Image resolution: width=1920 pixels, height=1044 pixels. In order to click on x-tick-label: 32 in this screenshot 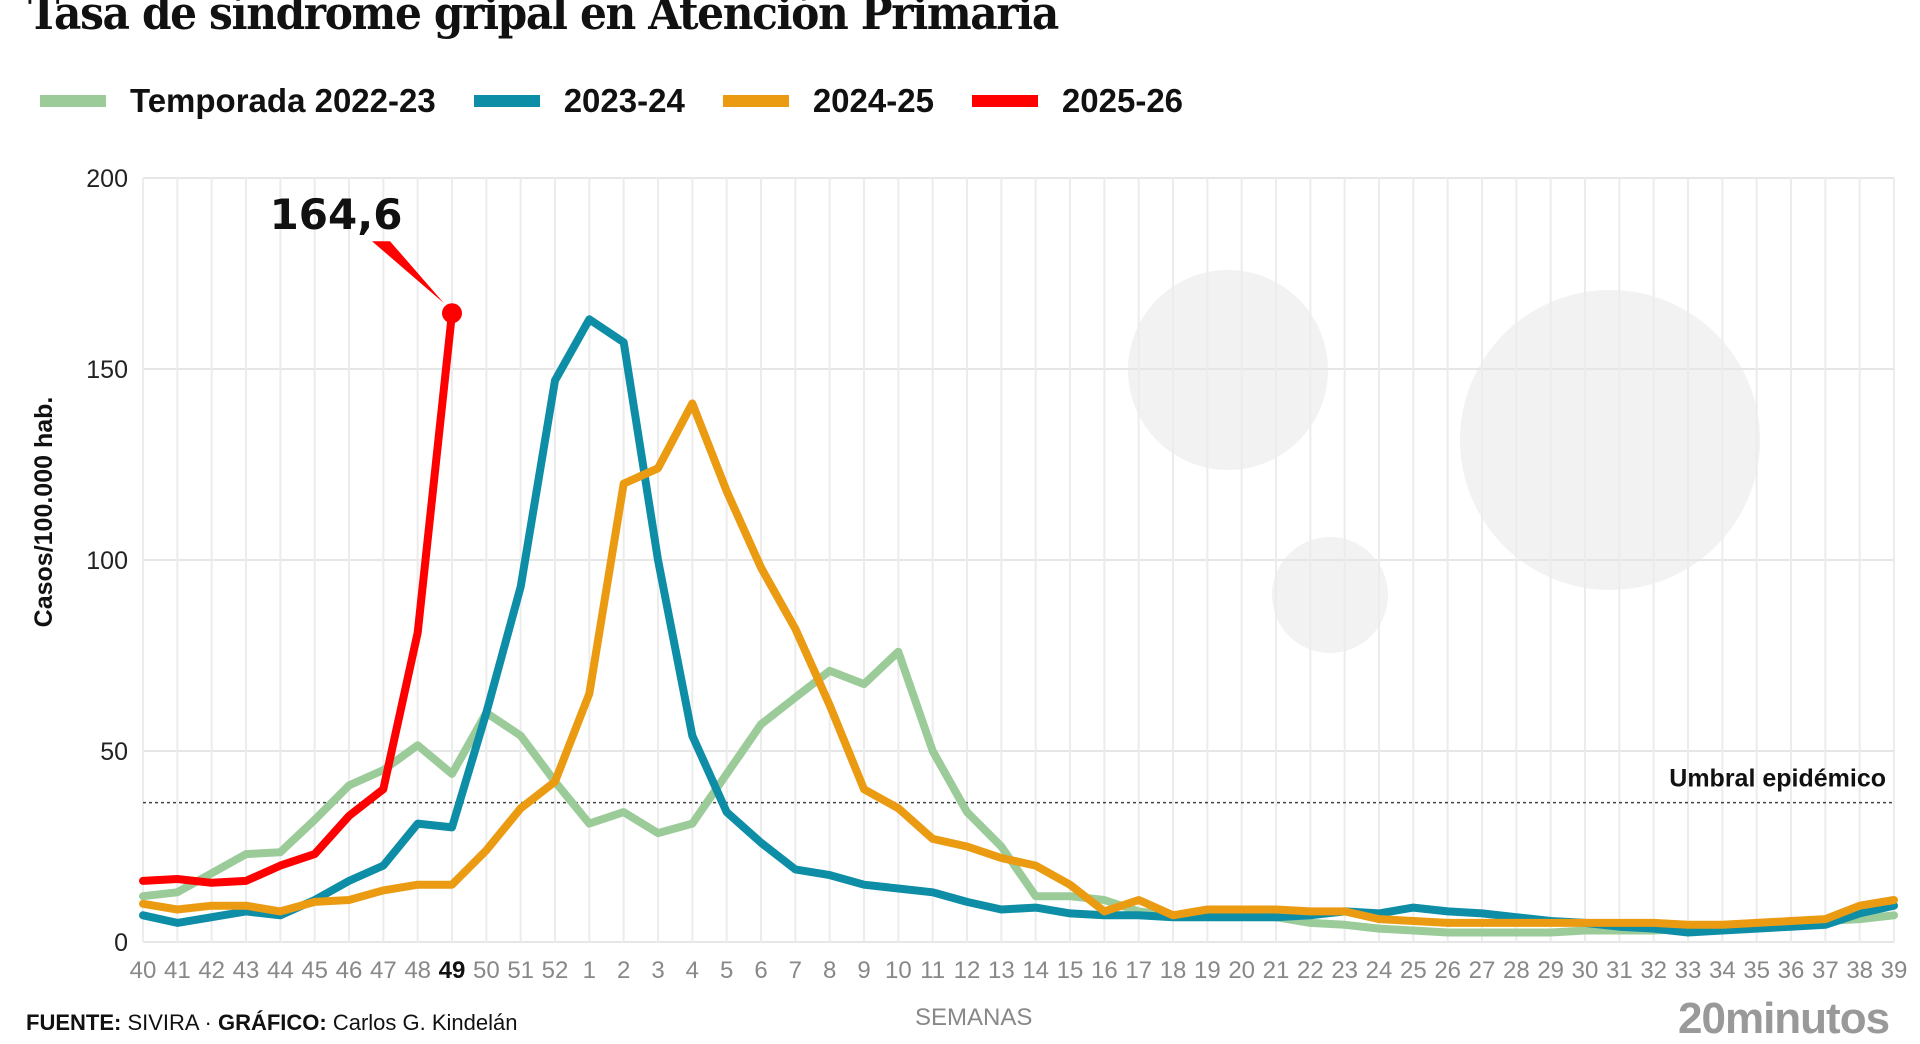, I will do `click(1653, 970)`.